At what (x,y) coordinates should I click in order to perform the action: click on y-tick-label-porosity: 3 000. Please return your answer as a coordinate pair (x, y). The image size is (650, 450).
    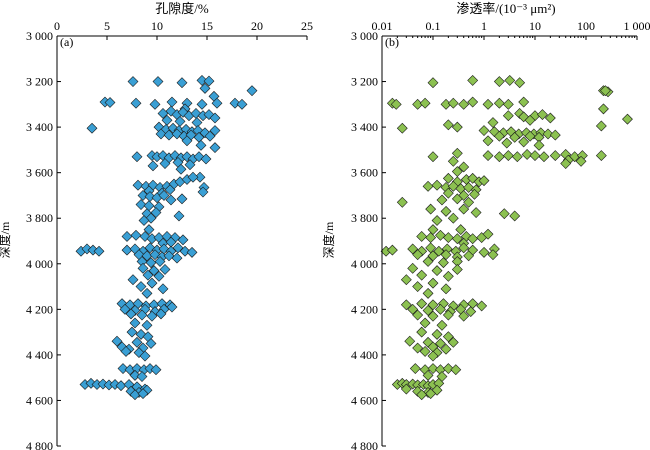
    Looking at the image, I should click on (39, 36).